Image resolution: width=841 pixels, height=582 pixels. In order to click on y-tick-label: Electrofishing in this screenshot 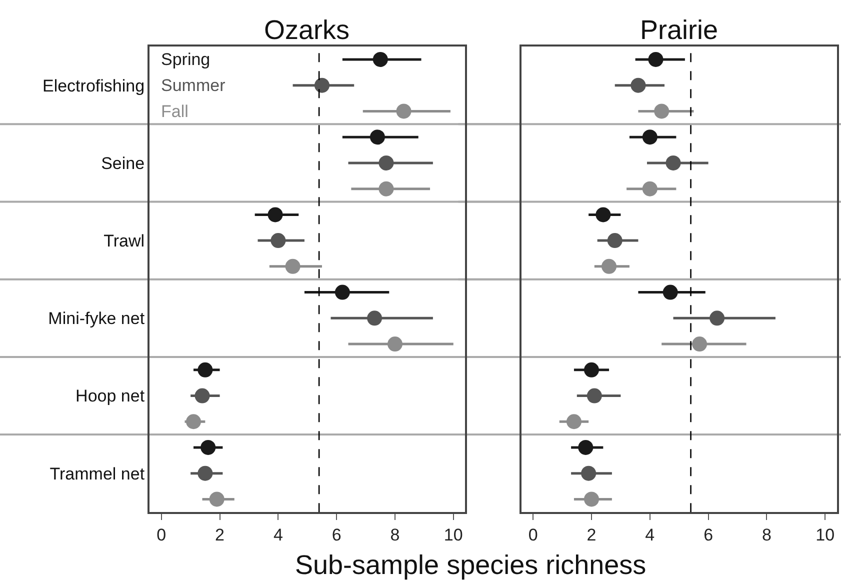, I will do `click(93, 86)`.